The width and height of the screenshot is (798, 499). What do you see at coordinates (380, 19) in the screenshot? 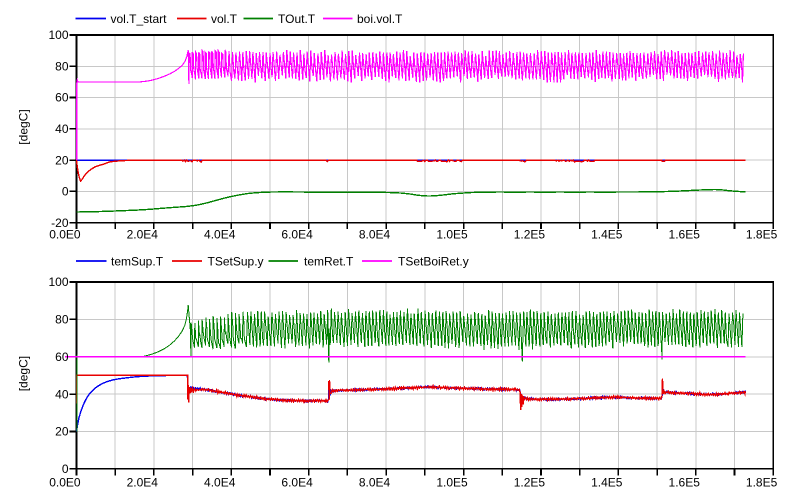
I see `svg-text: boi.vol.T` at bounding box center [380, 19].